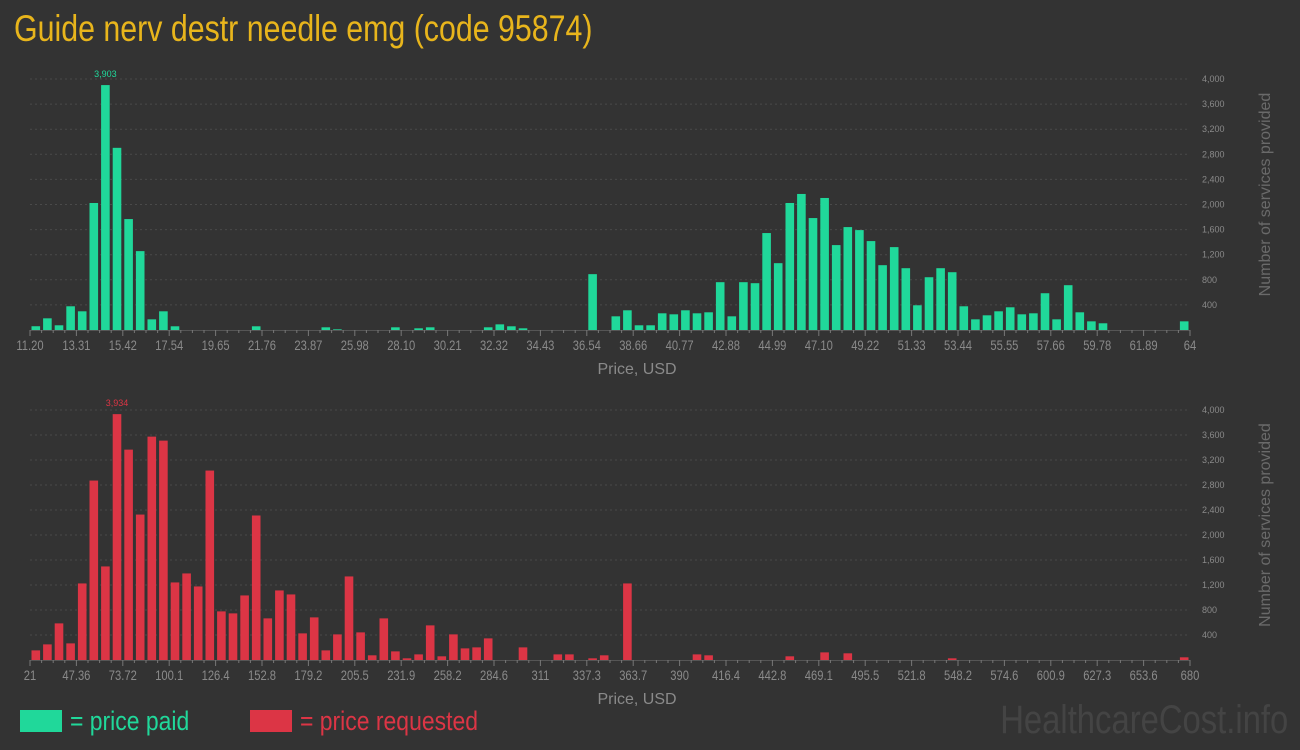 The height and width of the screenshot is (750, 1300). What do you see at coordinates (636, 699) in the screenshot?
I see `x-axis-title: Price, USD` at bounding box center [636, 699].